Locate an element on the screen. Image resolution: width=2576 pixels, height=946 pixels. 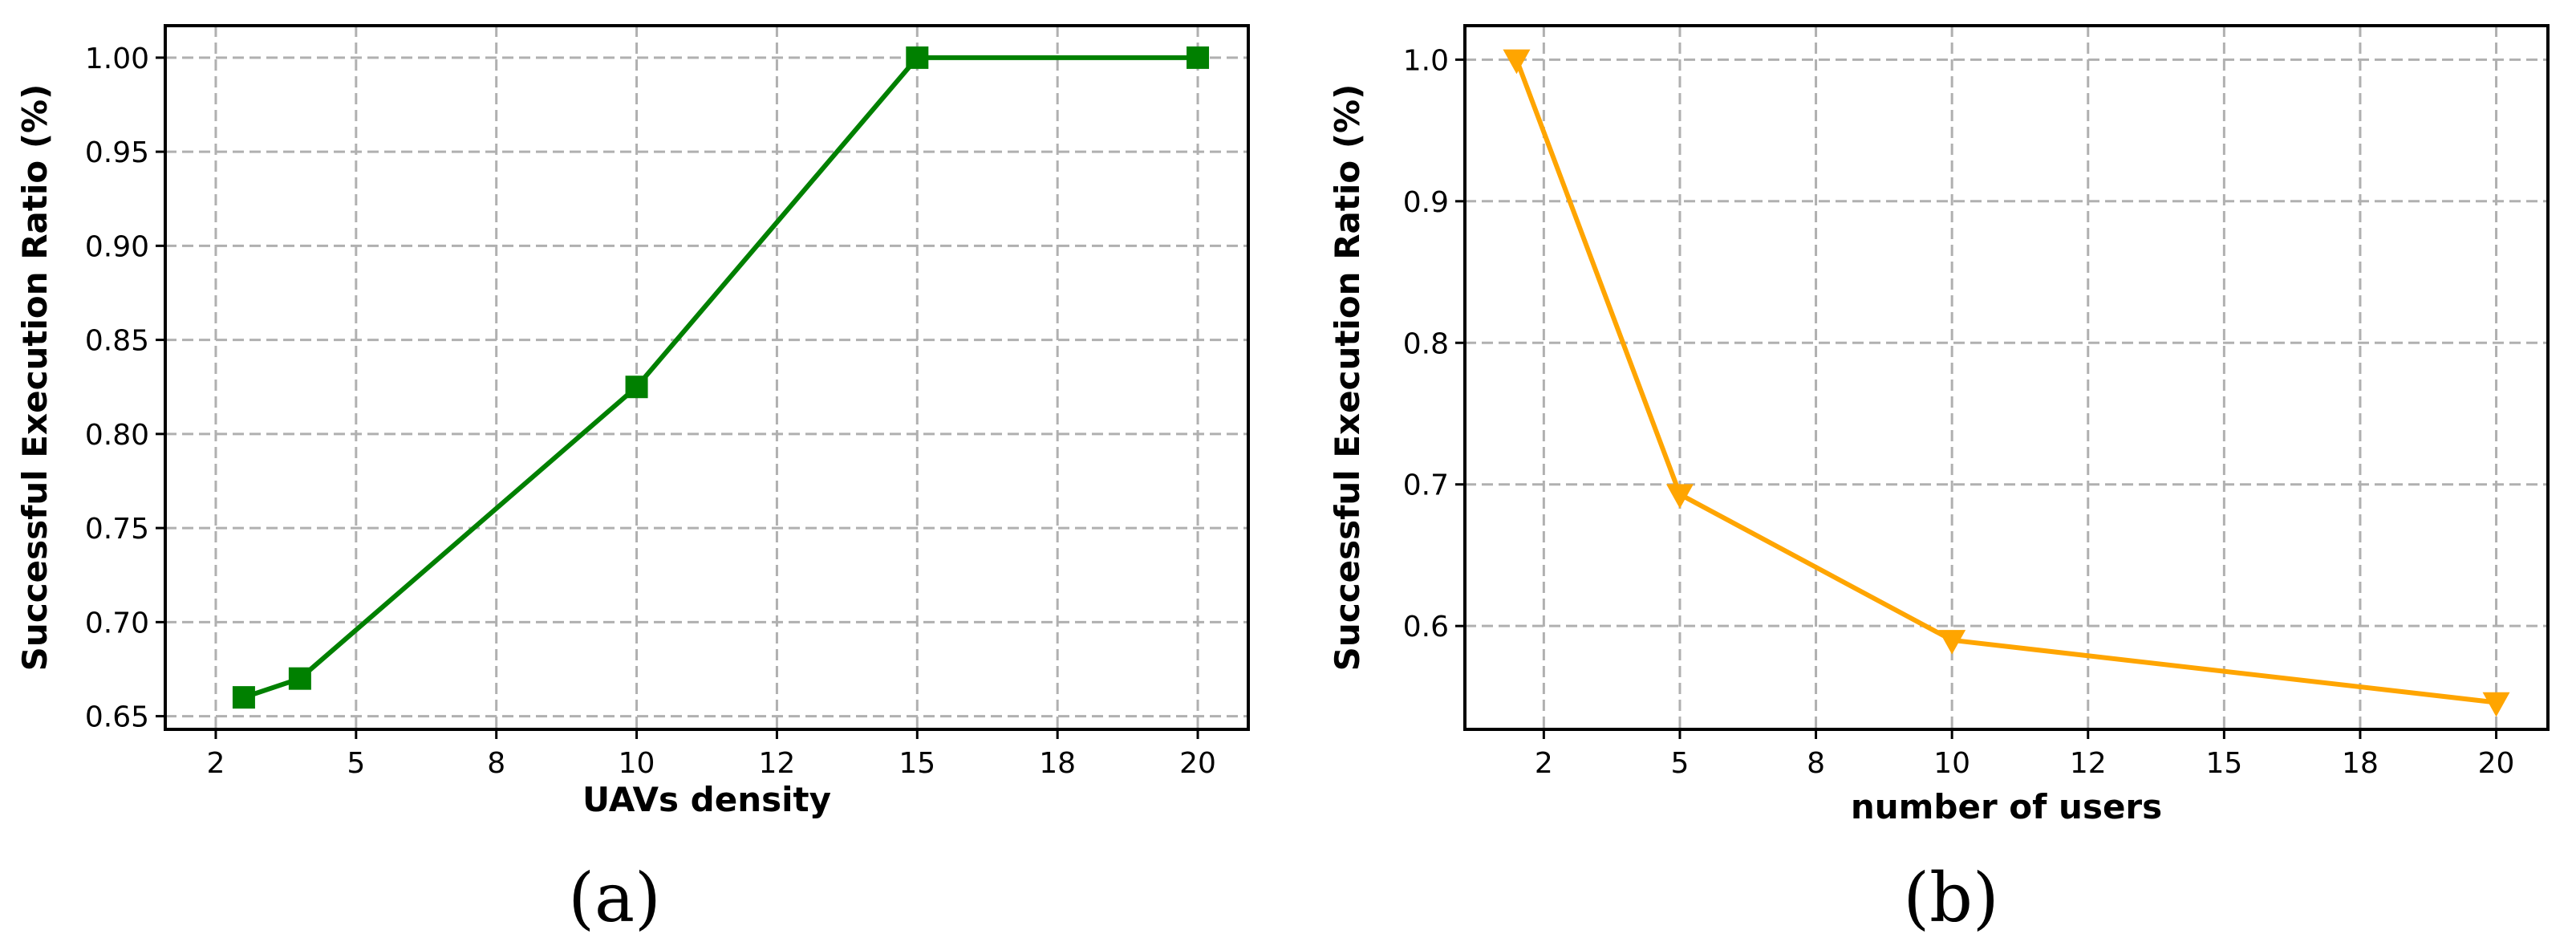
y-tick-label: 0.7 is located at coordinates (1426, 485).